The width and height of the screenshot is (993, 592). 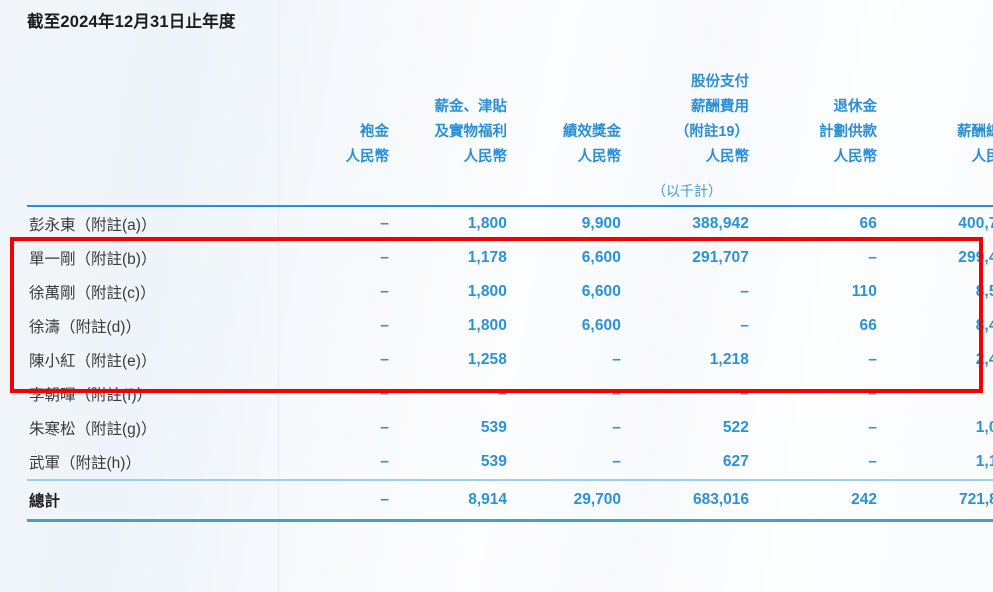 I want to click on cell-pension-row-0: 66, so click(x=868, y=223).